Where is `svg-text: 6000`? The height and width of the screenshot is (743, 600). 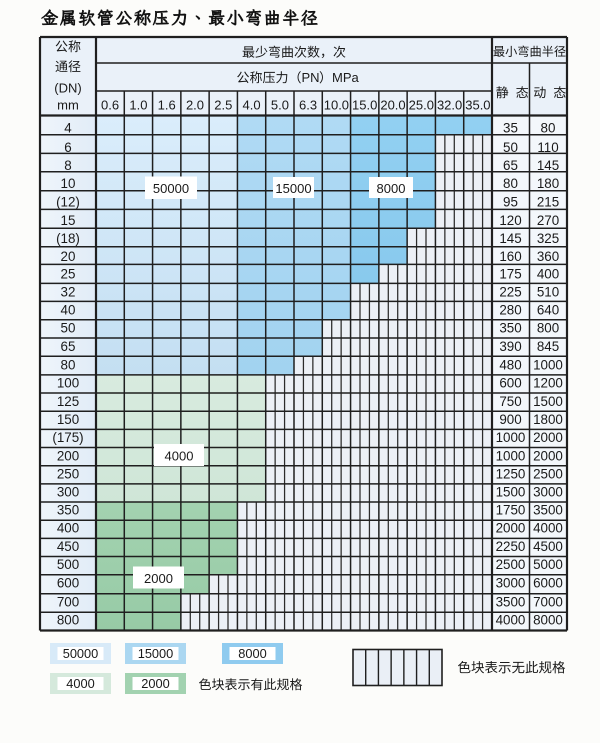 svg-text: 6000 is located at coordinates (548, 583).